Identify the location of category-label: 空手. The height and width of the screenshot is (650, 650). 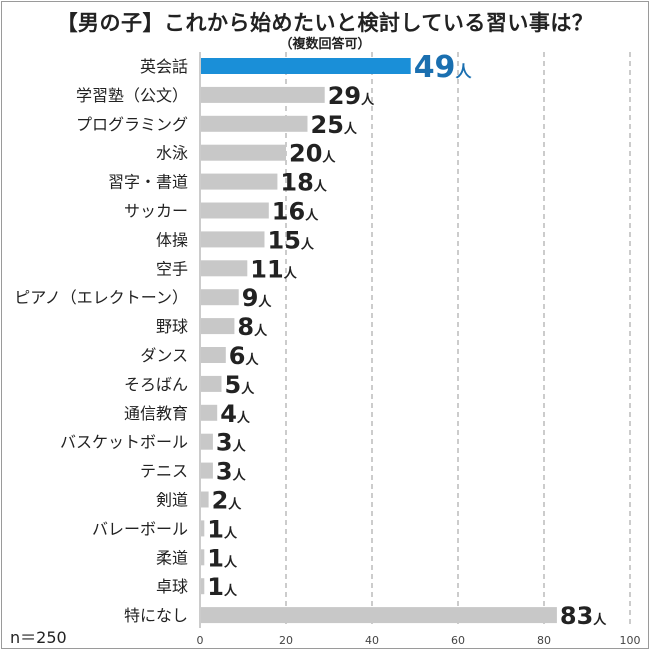
(172, 268).